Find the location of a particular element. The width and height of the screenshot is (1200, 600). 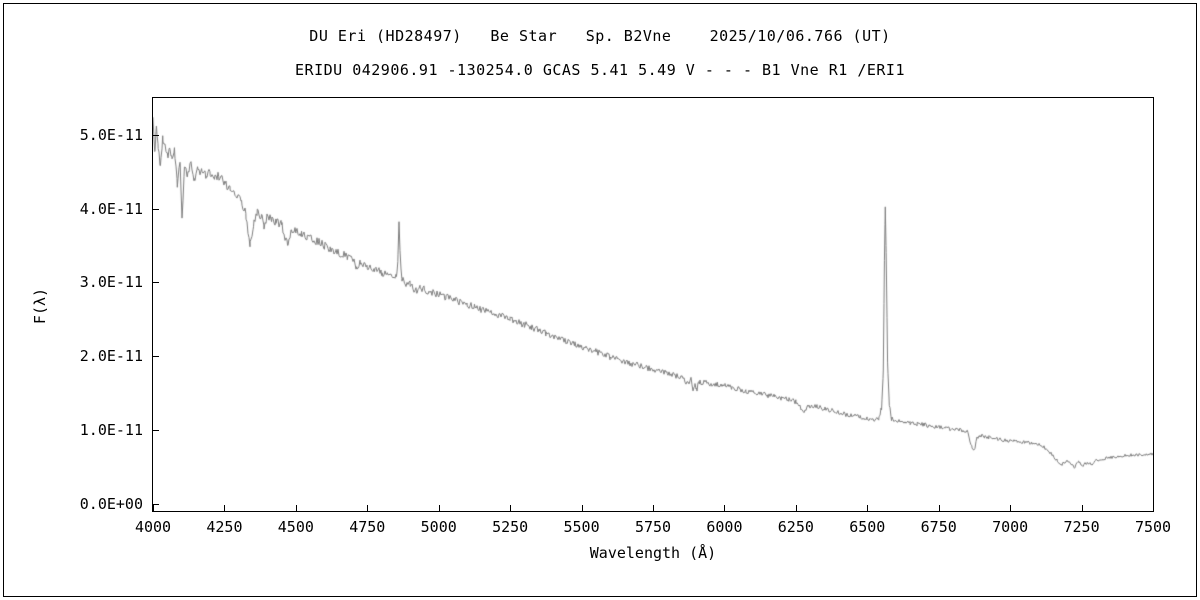

y-axis-label: F(λ) is located at coordinates (40, 306).